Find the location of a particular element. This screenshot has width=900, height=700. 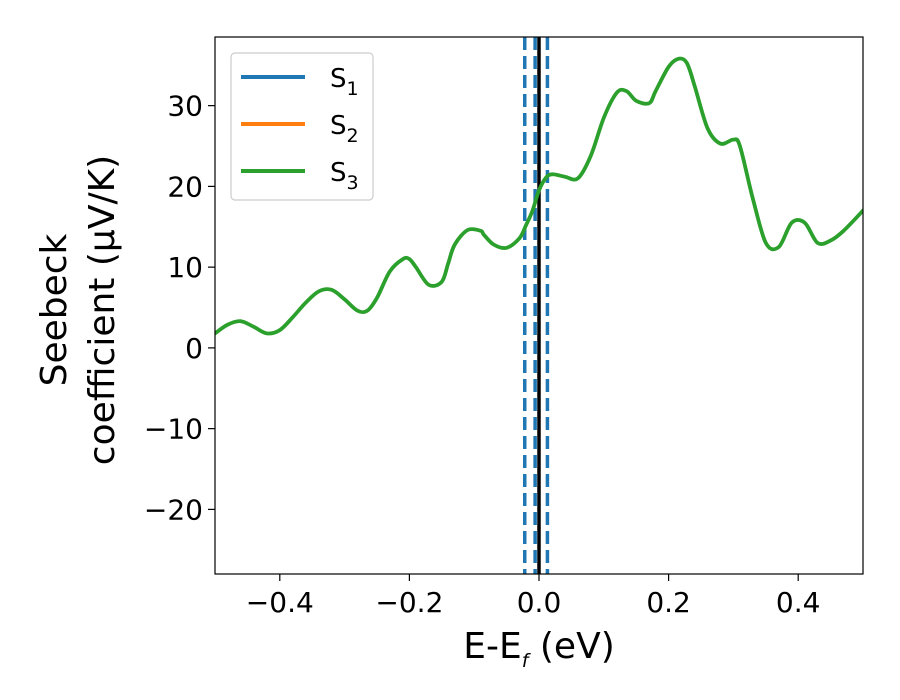

x-tick-label: −0.4 is located at coordinates (280, 602).